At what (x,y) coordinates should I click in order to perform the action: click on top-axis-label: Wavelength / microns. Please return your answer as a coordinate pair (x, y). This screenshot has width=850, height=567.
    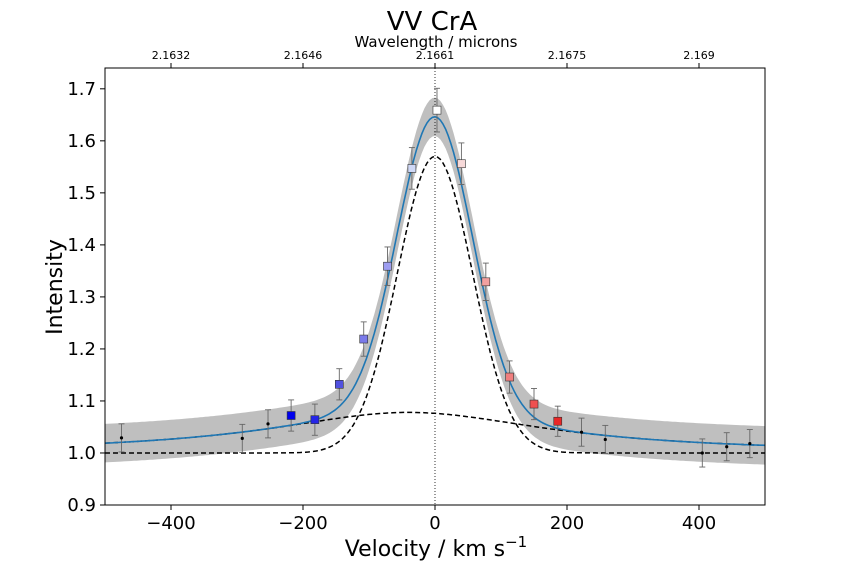
    Looking at the image, I should click on (436, 42).